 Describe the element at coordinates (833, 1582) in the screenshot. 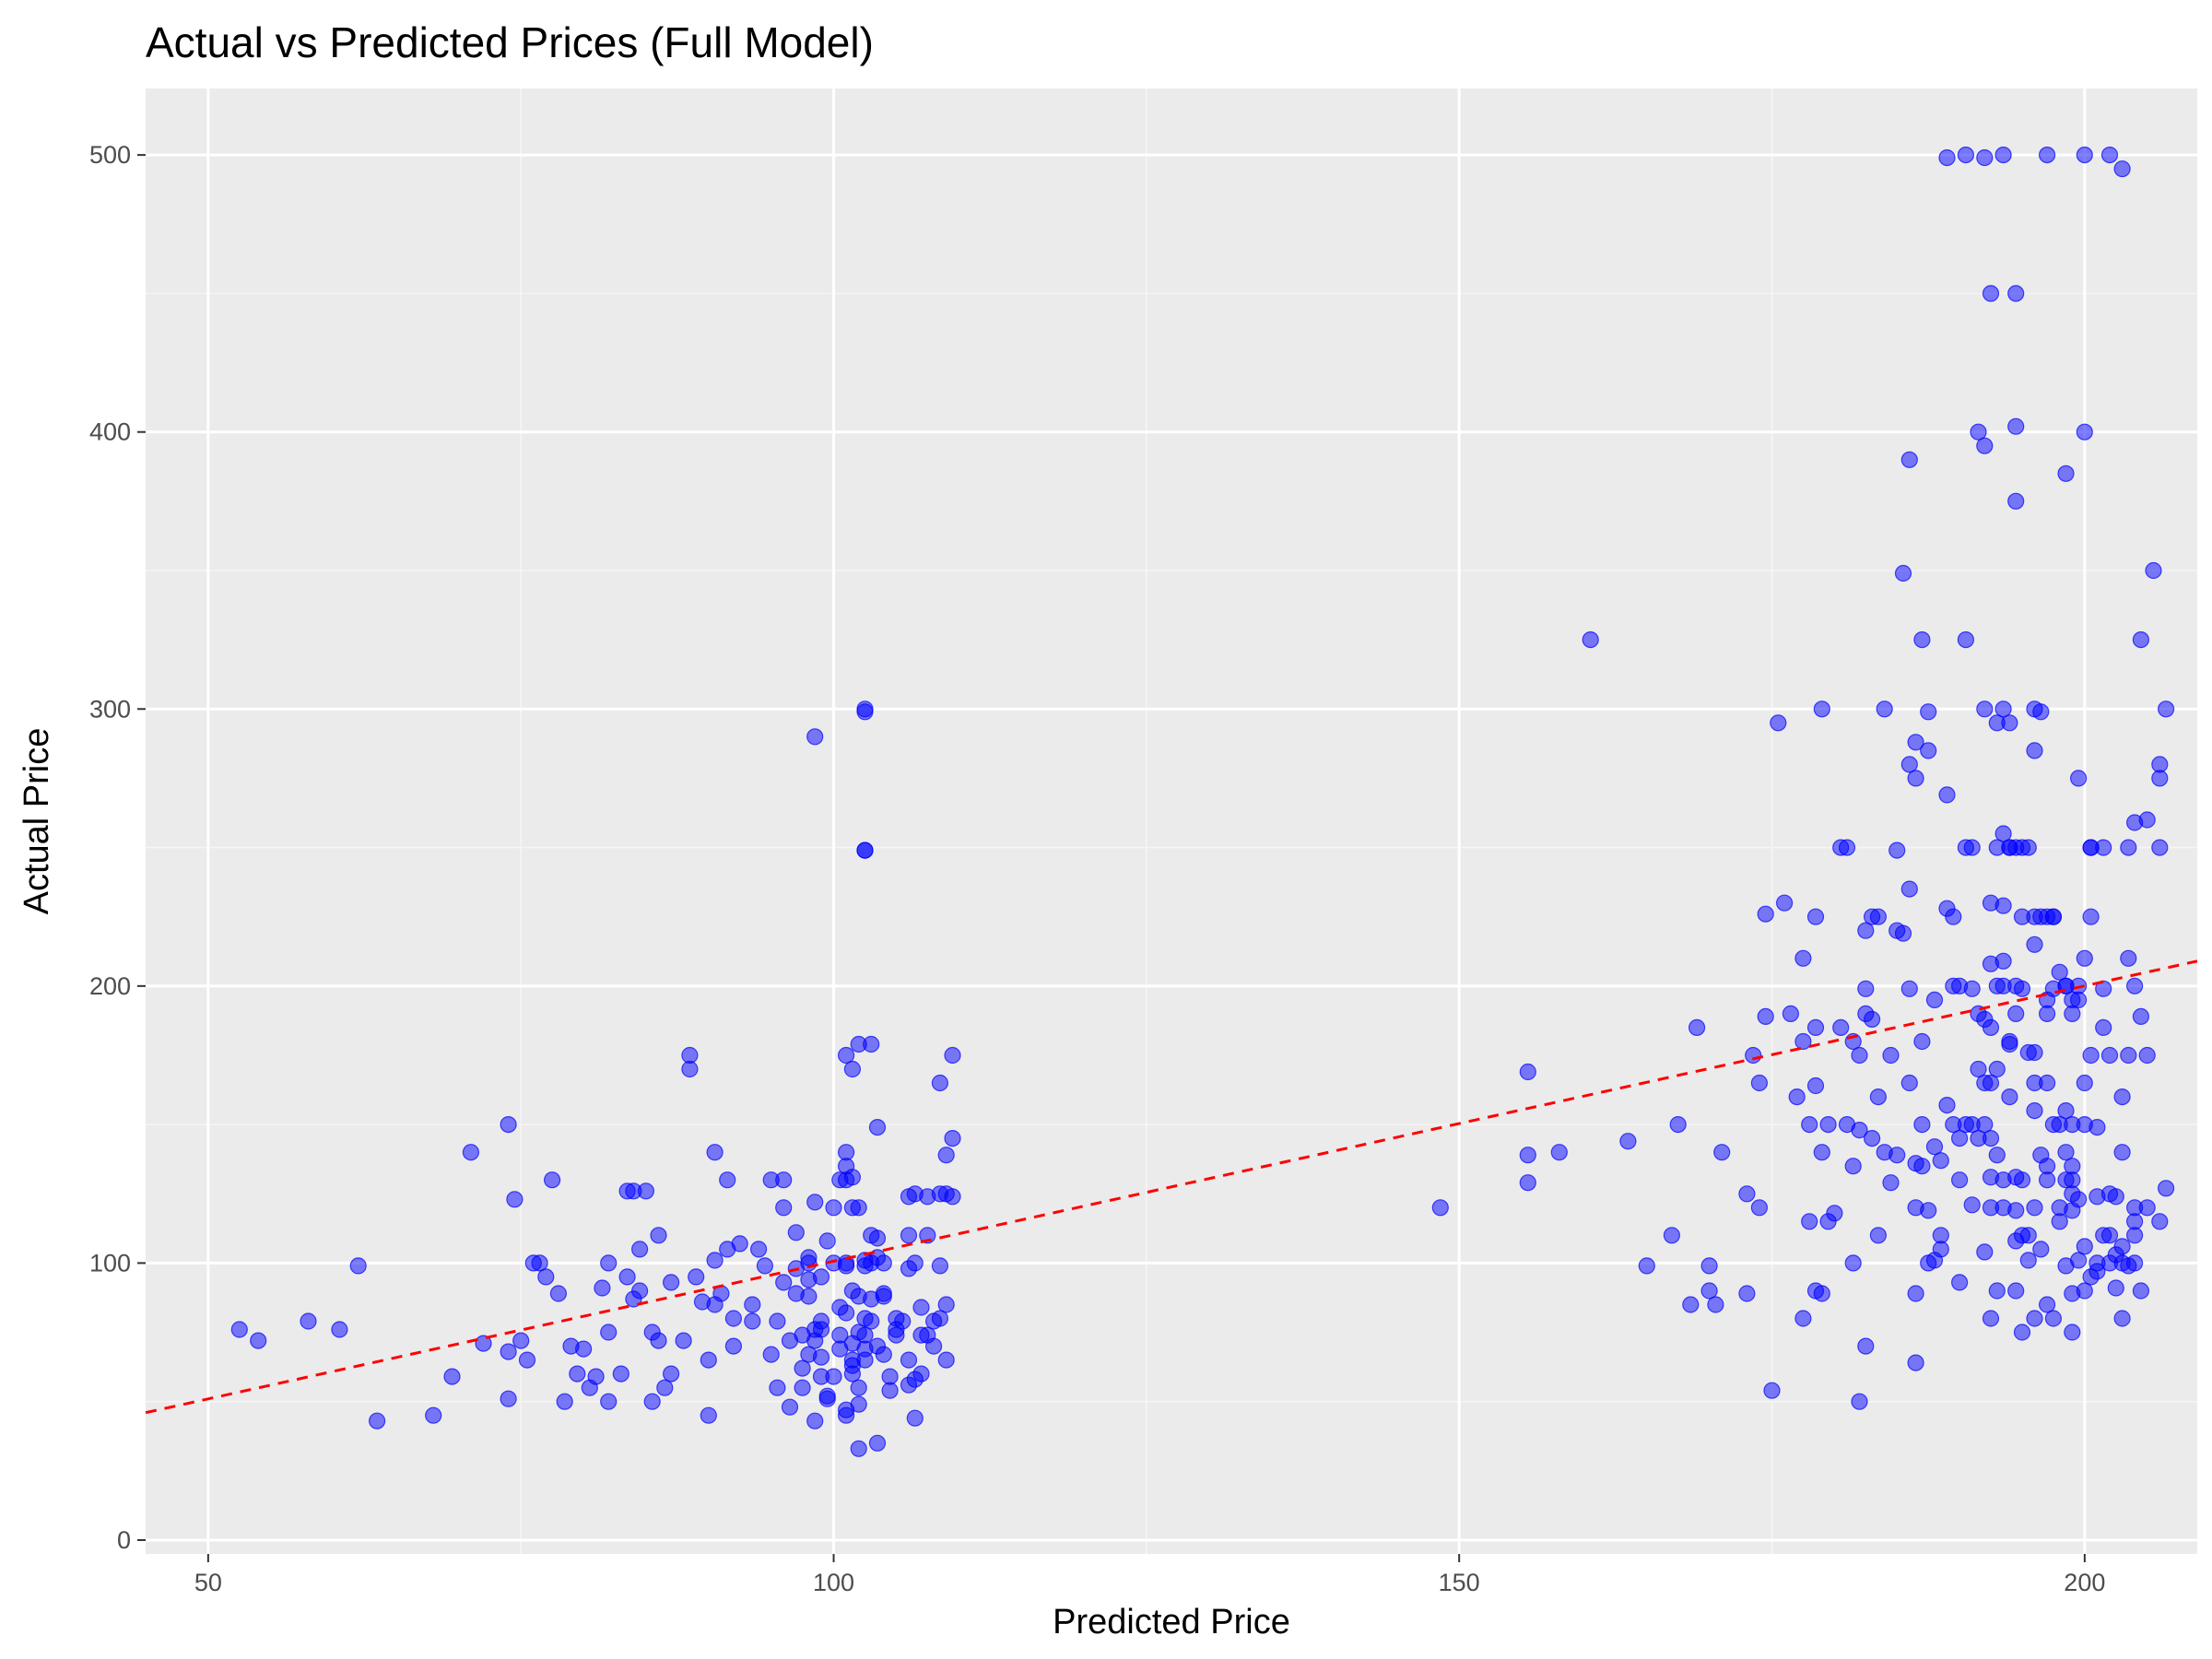

I see `x-tick-label: 100` at that location.